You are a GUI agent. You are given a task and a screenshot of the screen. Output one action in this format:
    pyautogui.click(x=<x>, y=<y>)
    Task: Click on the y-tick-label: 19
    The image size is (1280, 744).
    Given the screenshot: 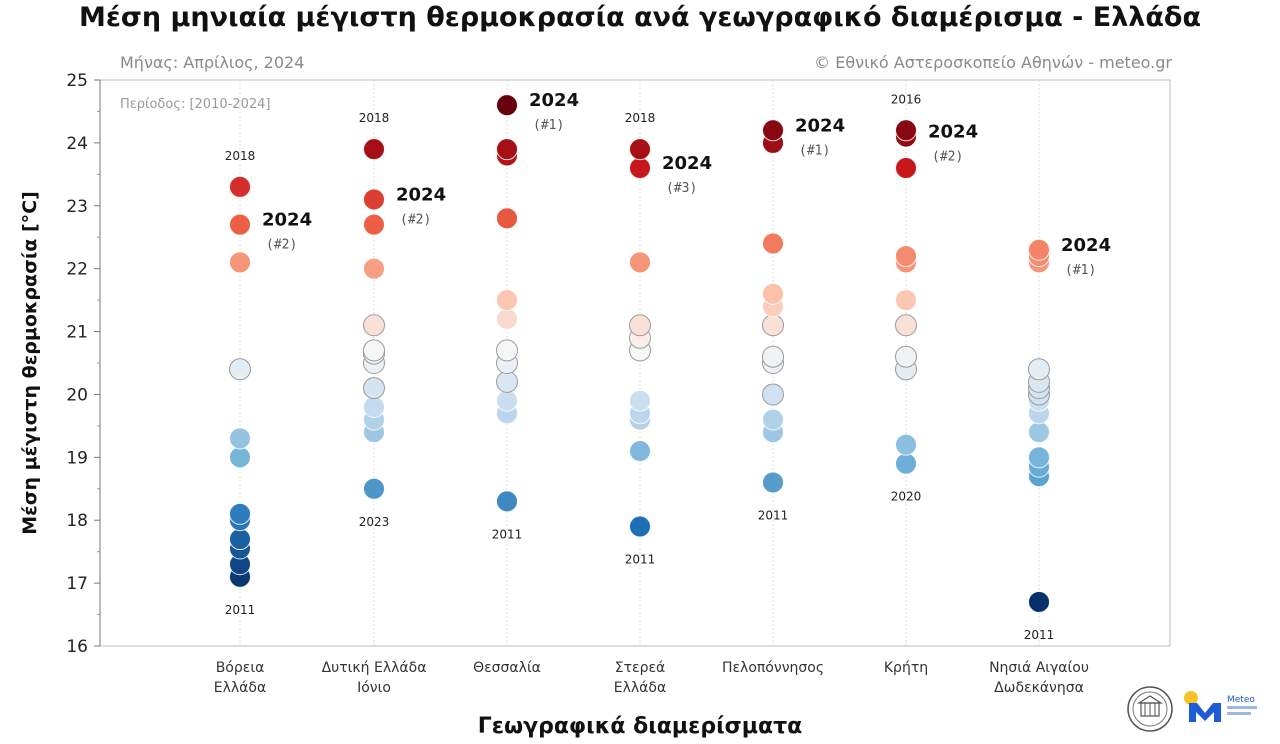 What is the action you would take?
    pyautogui.click(x=77, y=458)
    